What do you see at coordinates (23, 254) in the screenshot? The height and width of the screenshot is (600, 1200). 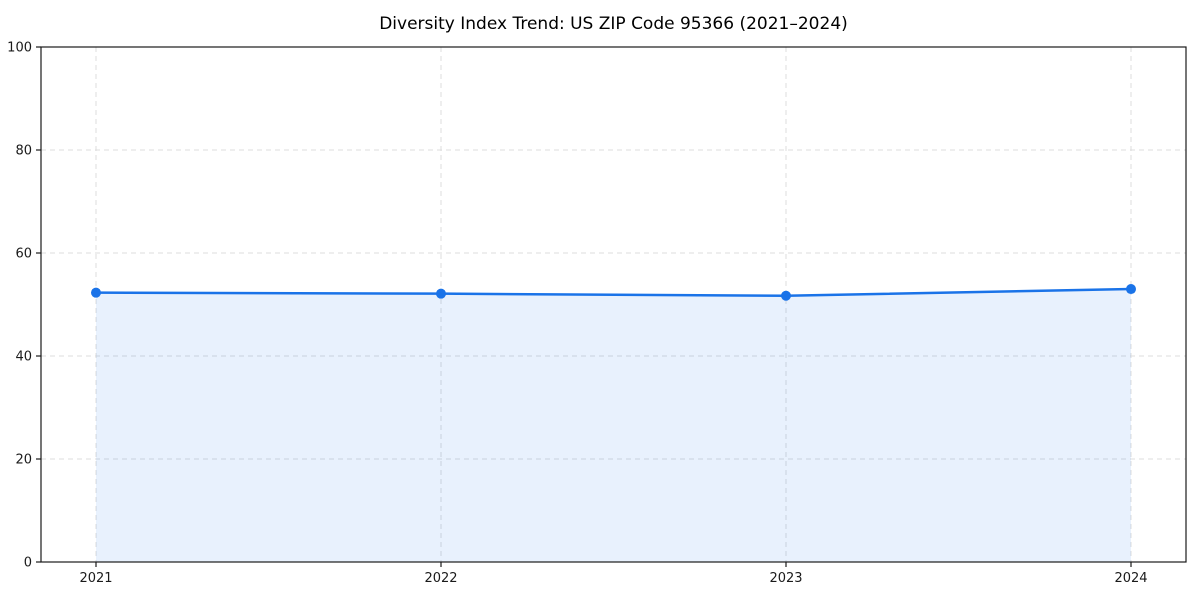 I see `y-tick-label: 60` at bounding box center [23, 254].